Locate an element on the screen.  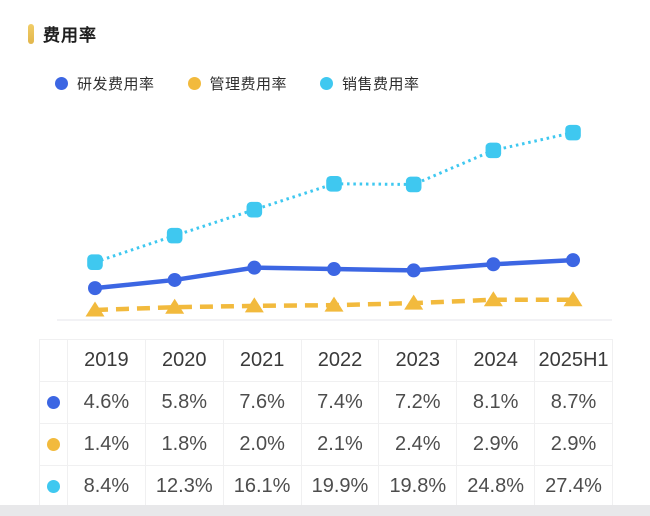
chart-legend: 研发费用率 管理费用率 销售费用率 is located at coordinates (237, 83).